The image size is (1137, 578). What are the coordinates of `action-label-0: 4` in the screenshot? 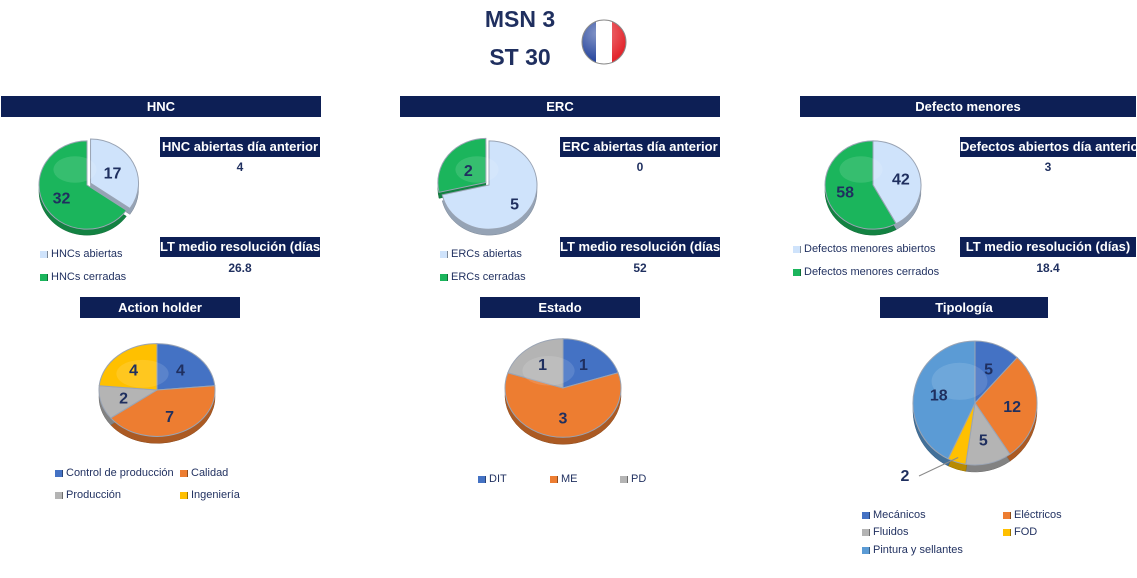 It's located at (180, 370).